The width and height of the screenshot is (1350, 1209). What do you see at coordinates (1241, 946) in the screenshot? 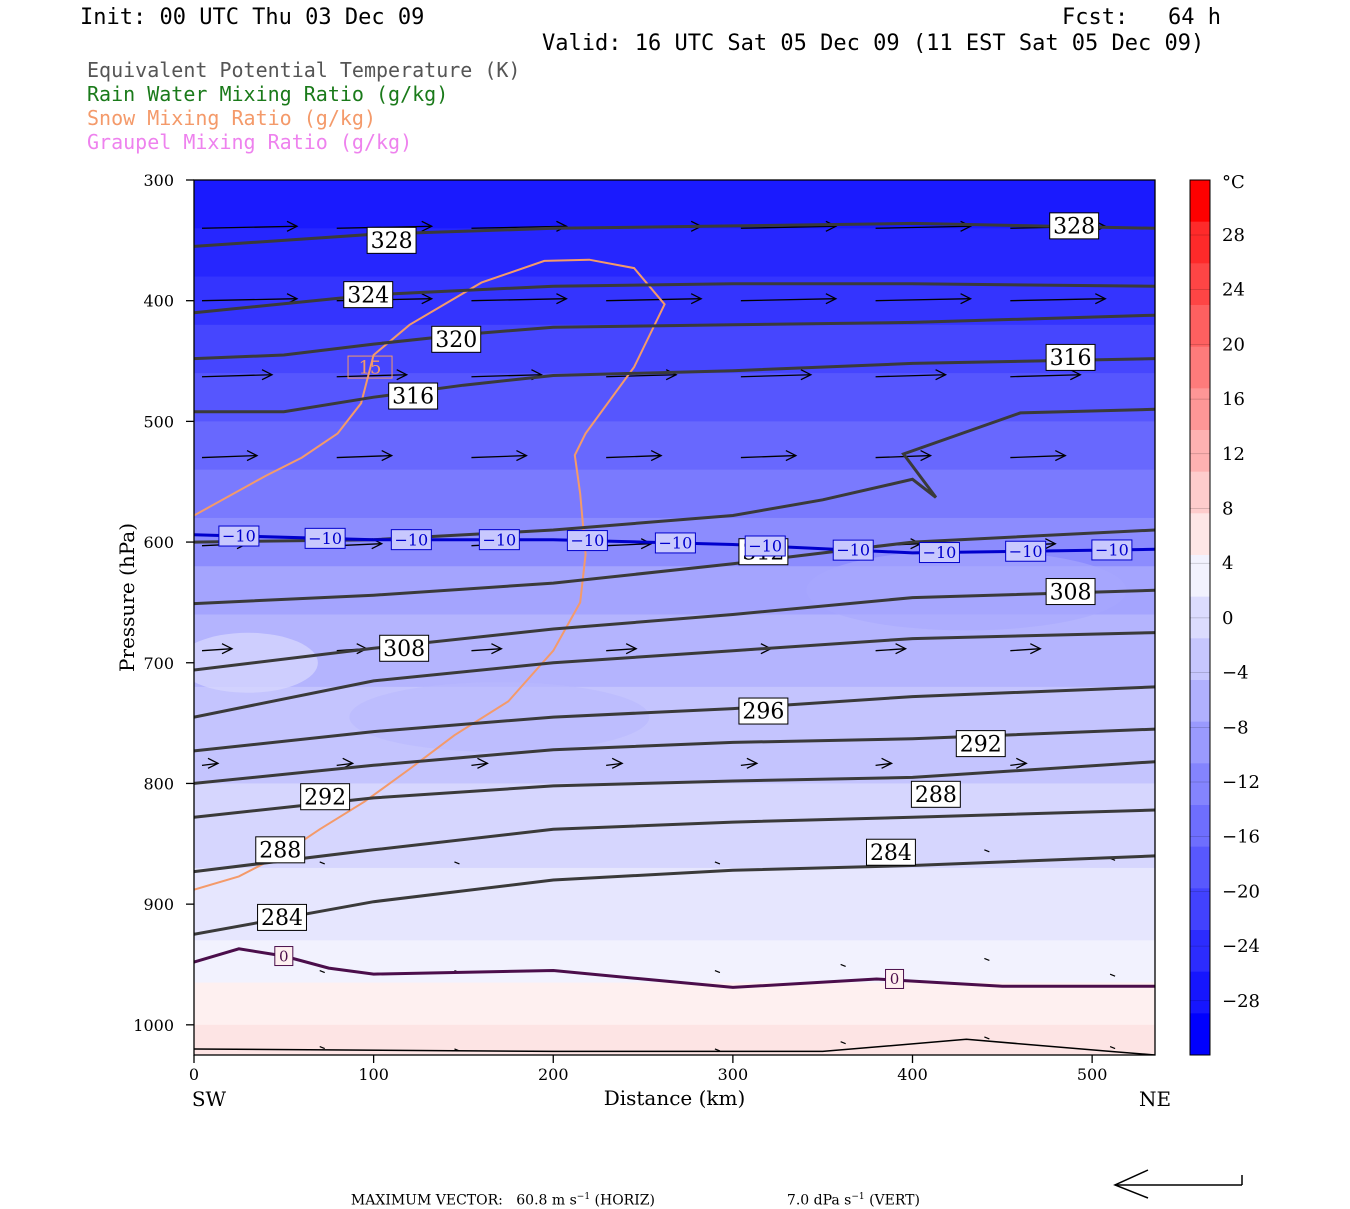
I see `colorbar-label: −24` at bounding box center [1241, 946].